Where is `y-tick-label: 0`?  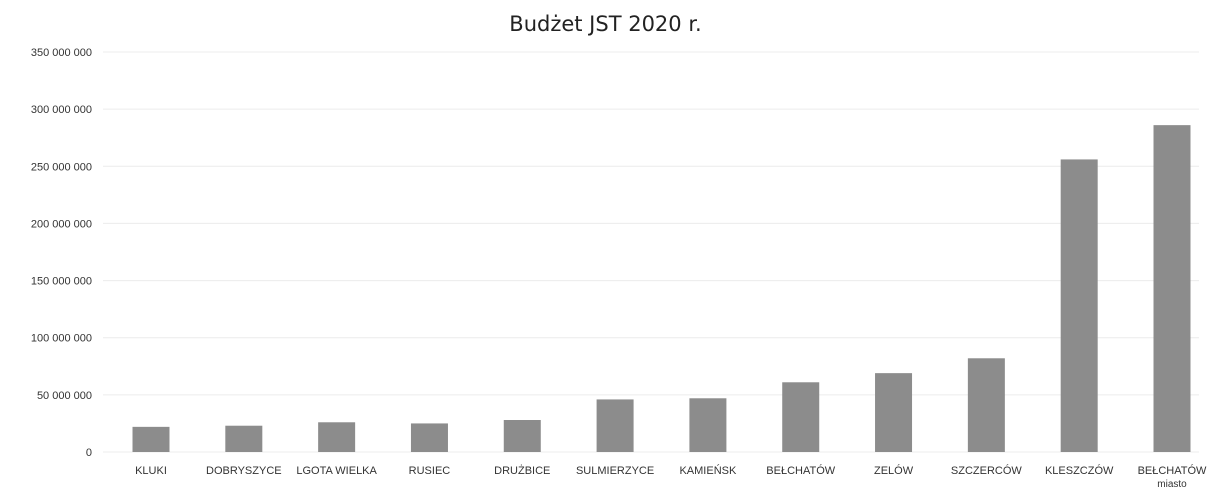 y-tick-label: 0 is located at coordinates (89, 453).